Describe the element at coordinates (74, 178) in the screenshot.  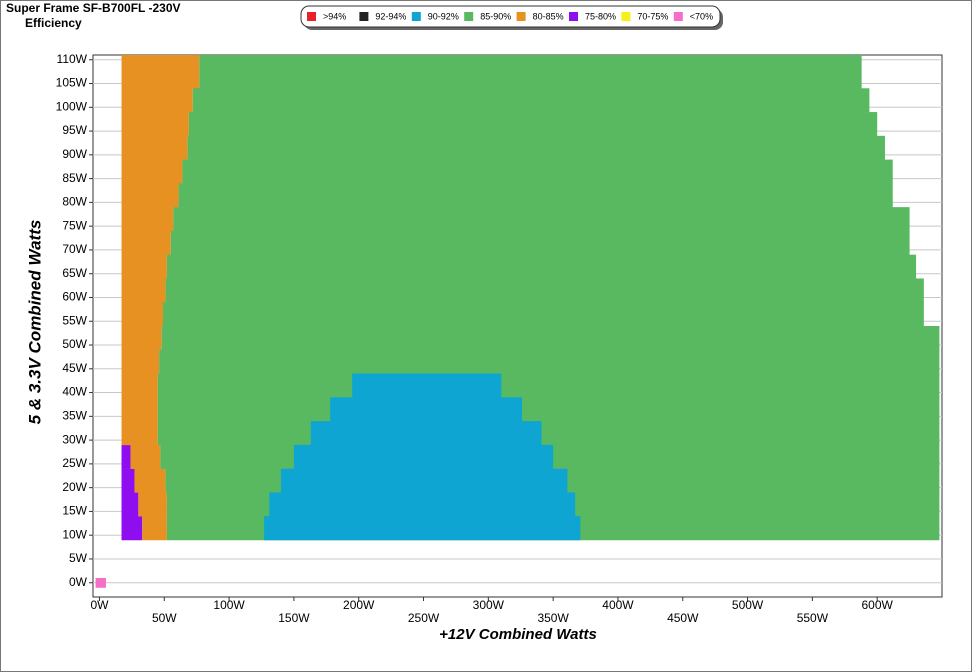
I see `y-tick-label: 85W` at that location.